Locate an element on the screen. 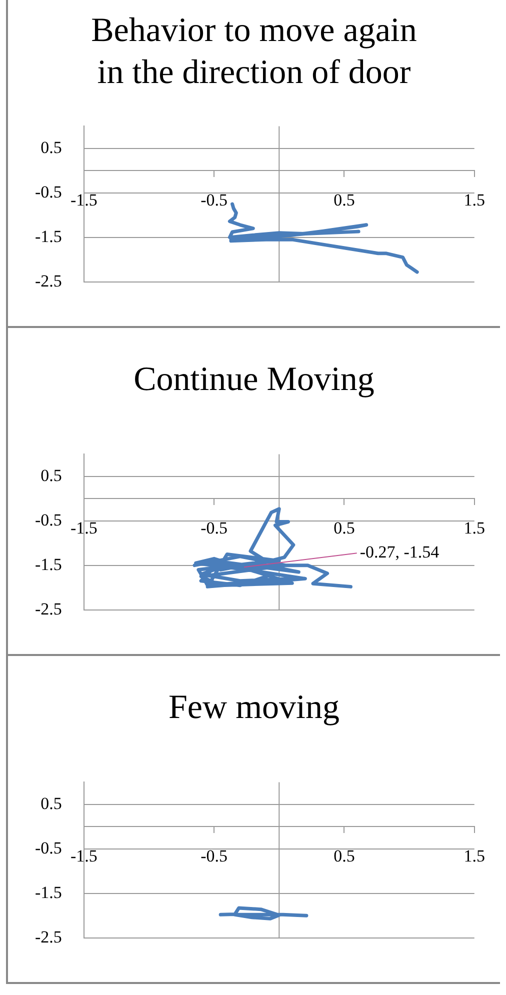  chart-title: Continue Moving is located at coordinates (254, 380).